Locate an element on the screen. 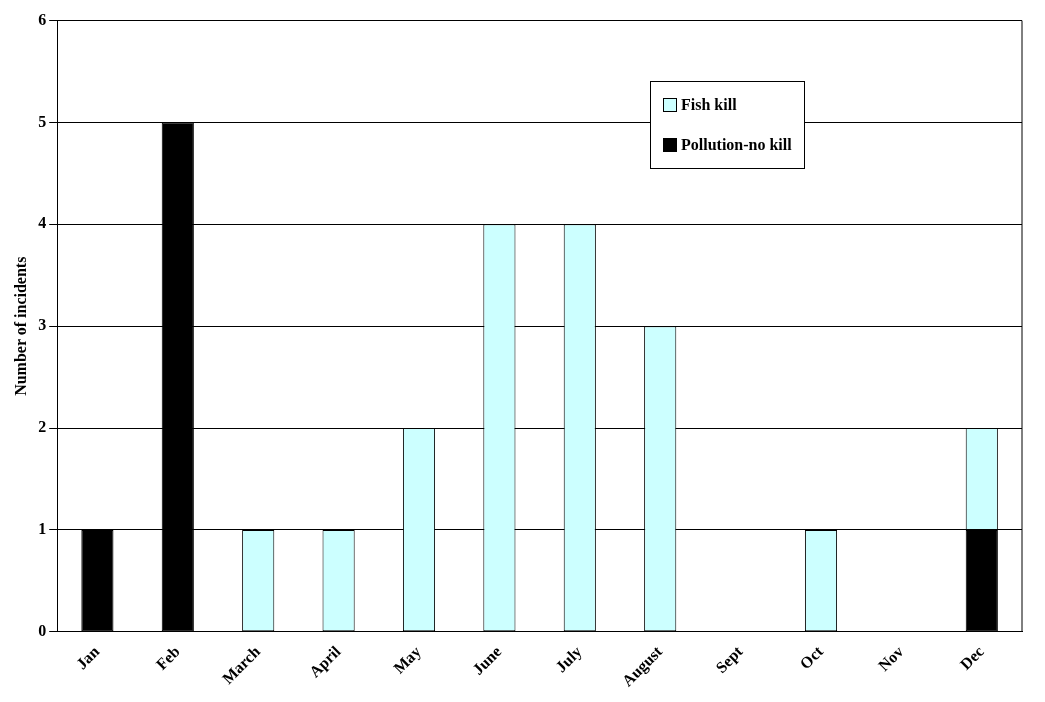 The height and width of the screenshot is (702, 1045). x-tick-label: Dec is located at coordinates (971, 657).